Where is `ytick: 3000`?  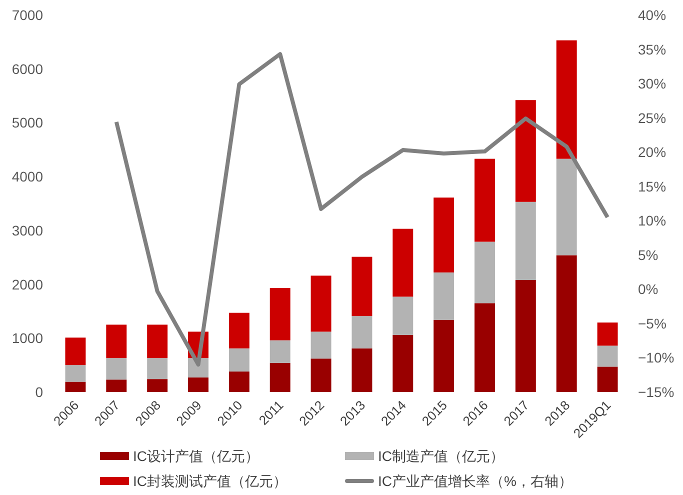 ytick: 3000 is located at coordinates (27, 230).